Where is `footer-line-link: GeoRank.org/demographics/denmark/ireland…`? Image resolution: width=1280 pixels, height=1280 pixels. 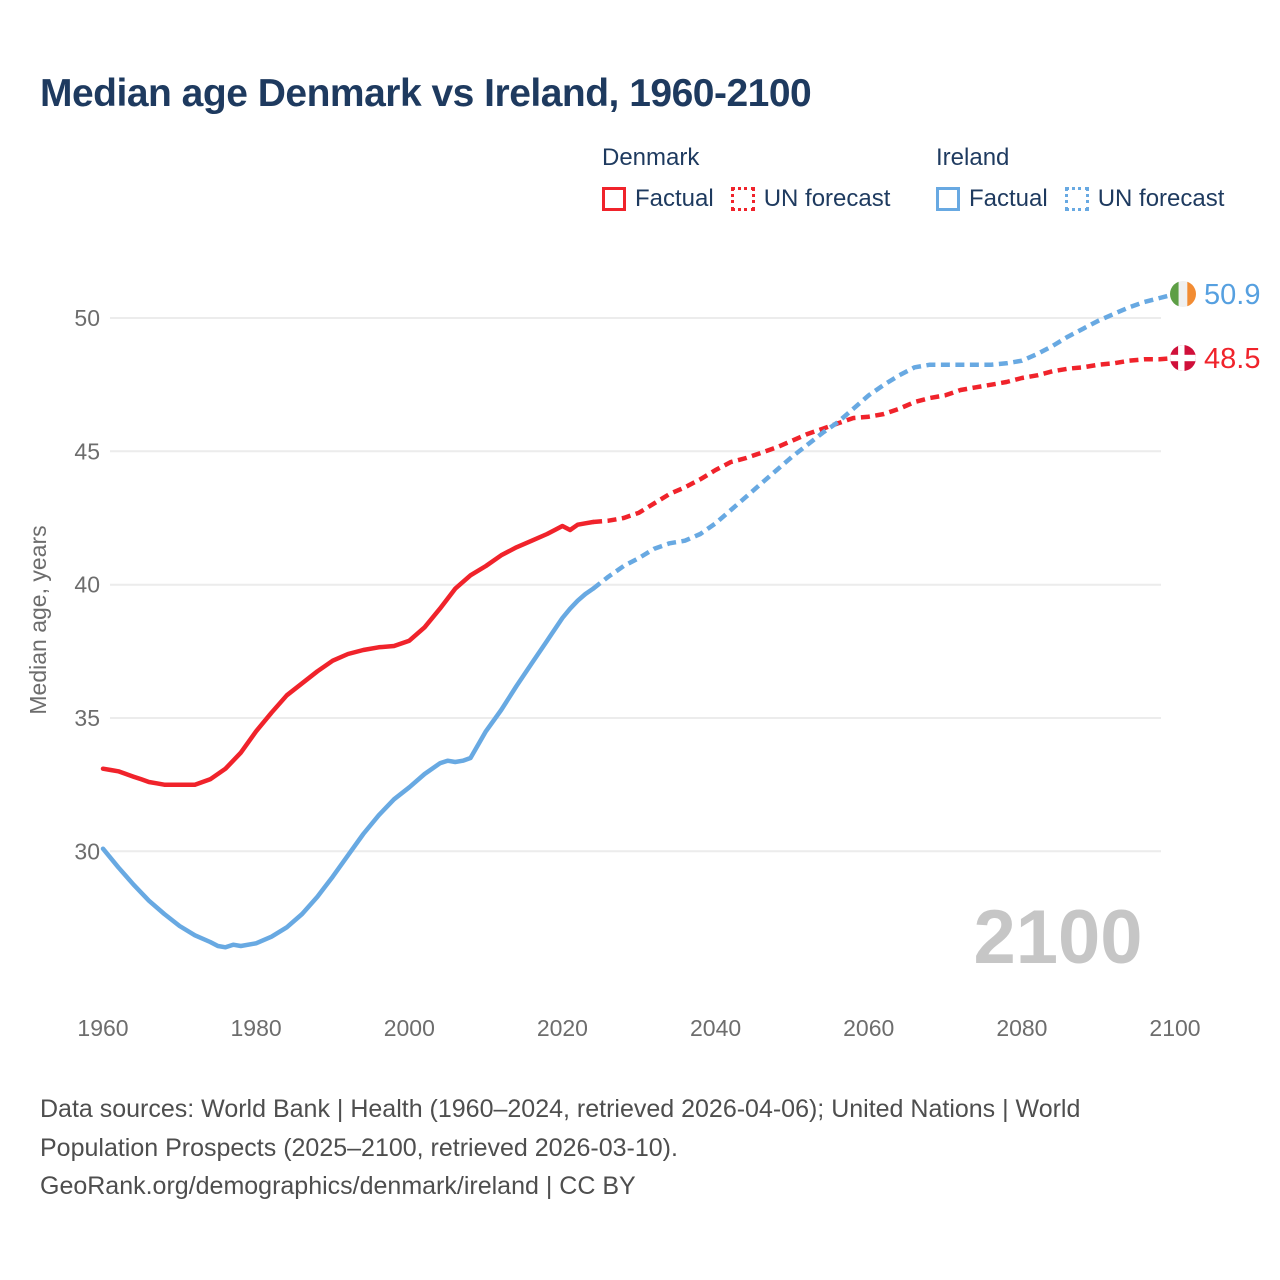
footer-line-link: GeoRank.org/demographics/denmark/ireland… is located at coordinates (338, 1186).